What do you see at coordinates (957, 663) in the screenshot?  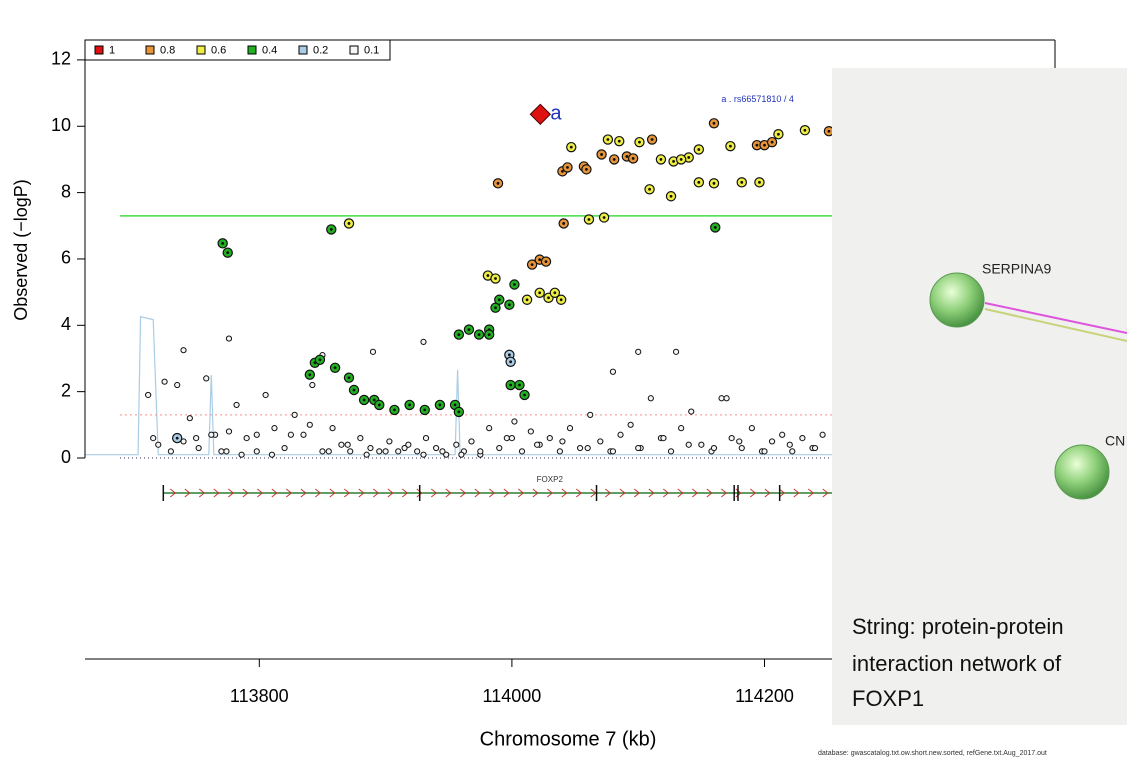 I see `caption: interaction network of` at bounding box center [957, 663].